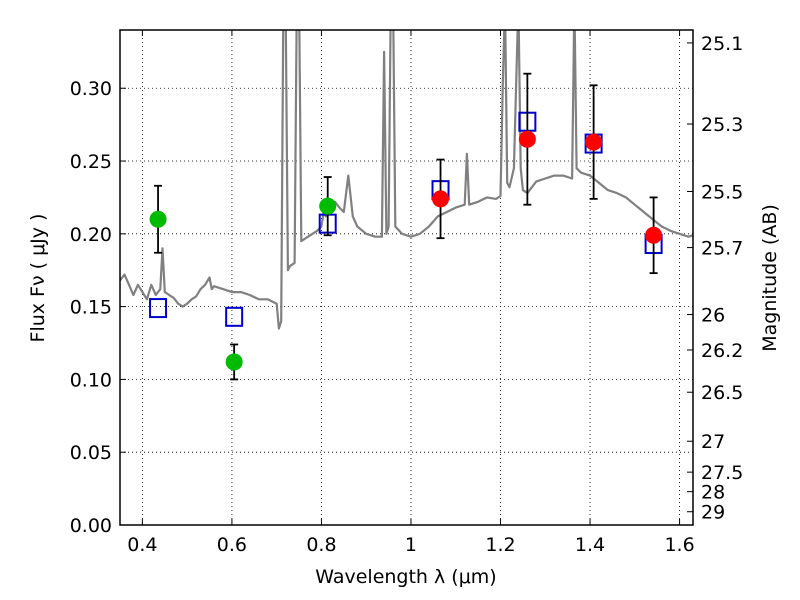 This screenshot has width=800, height=600. What do you see at coordinates (770, 278) in the screenshot?
I see `y2-axis-title: Magnitude (AB)` at bounding box center [770, 278].